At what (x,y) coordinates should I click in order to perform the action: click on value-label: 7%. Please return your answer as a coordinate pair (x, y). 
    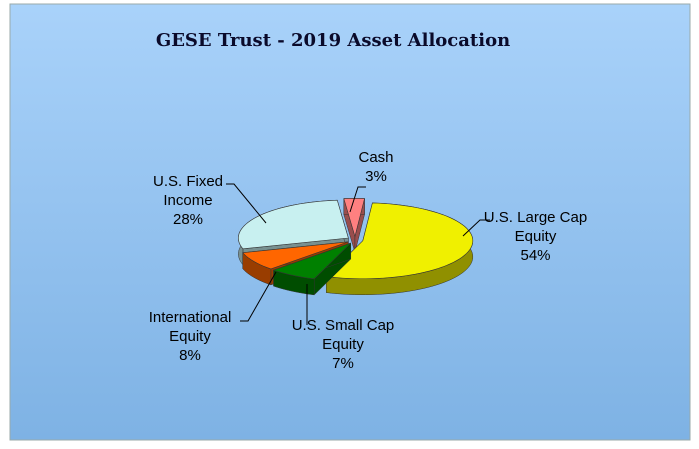
    Looking at the image, I should click on (343, 363).